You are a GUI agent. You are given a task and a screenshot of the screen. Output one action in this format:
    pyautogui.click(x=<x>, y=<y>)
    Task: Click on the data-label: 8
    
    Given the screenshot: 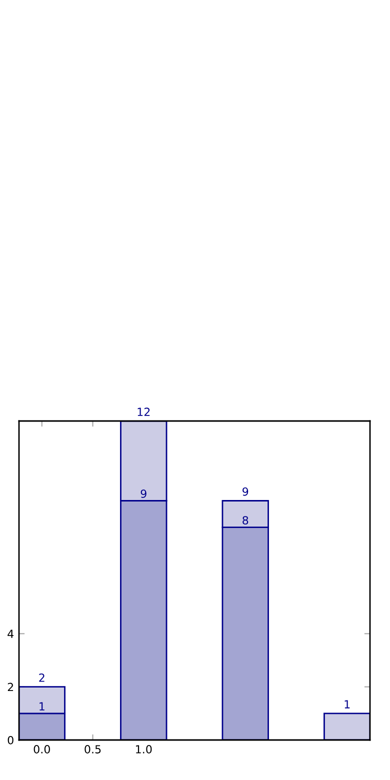 What is the action you would take?
    pyautogui.click(x=245, y=520)
    